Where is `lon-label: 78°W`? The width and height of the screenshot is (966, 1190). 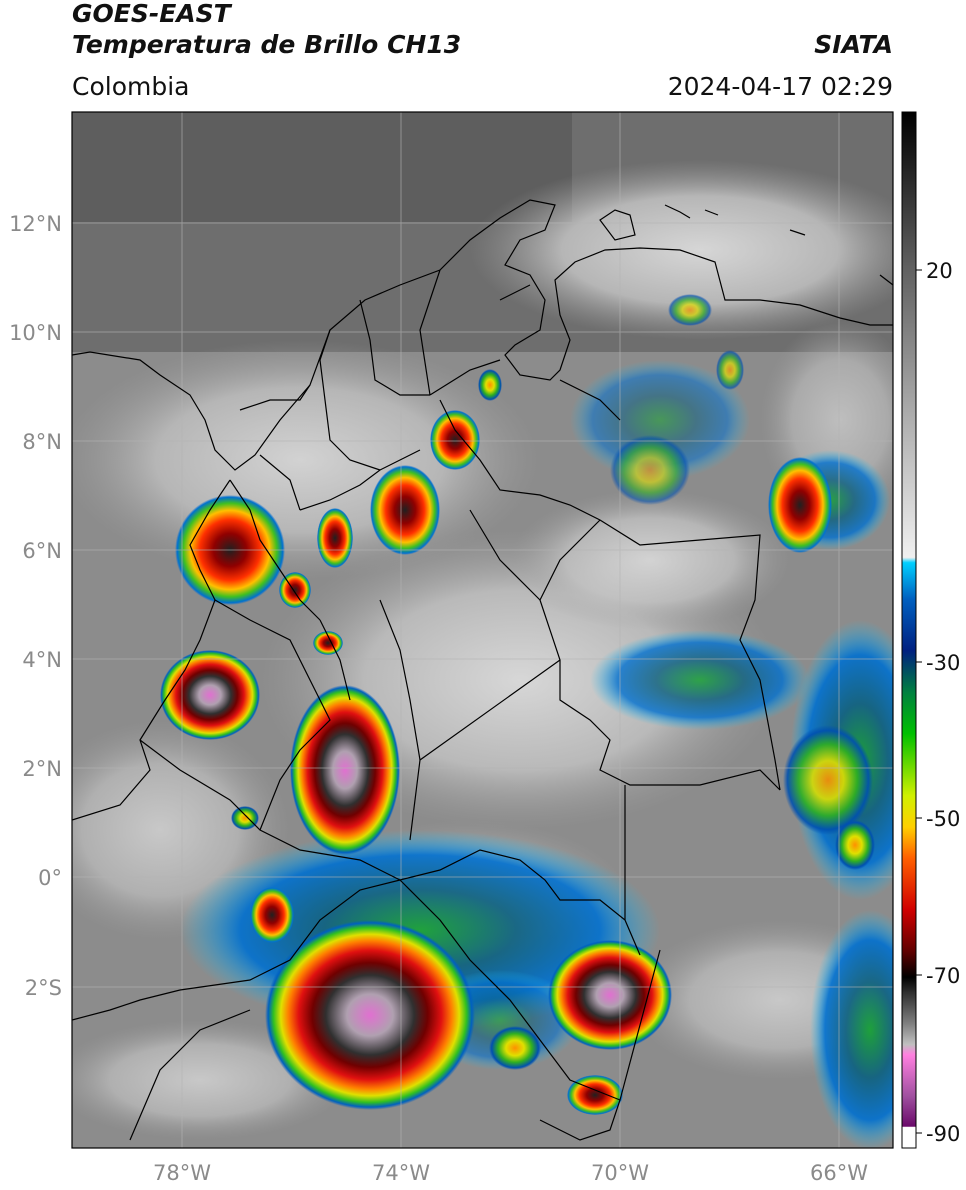
lon-label: 78°W is located at coordinates (182, 1173).